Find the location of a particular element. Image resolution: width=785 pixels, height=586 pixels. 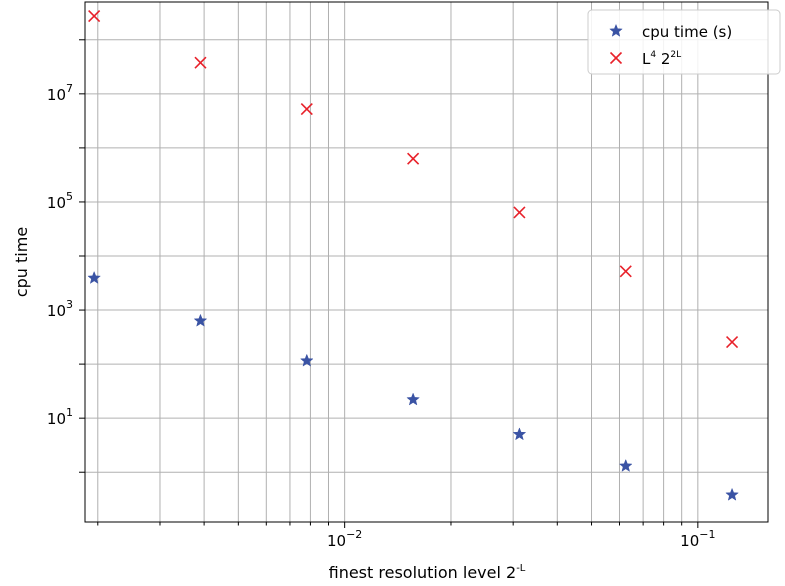

x-axis-label-main: finest resolution level 2 is located at coordinates (423, 572).